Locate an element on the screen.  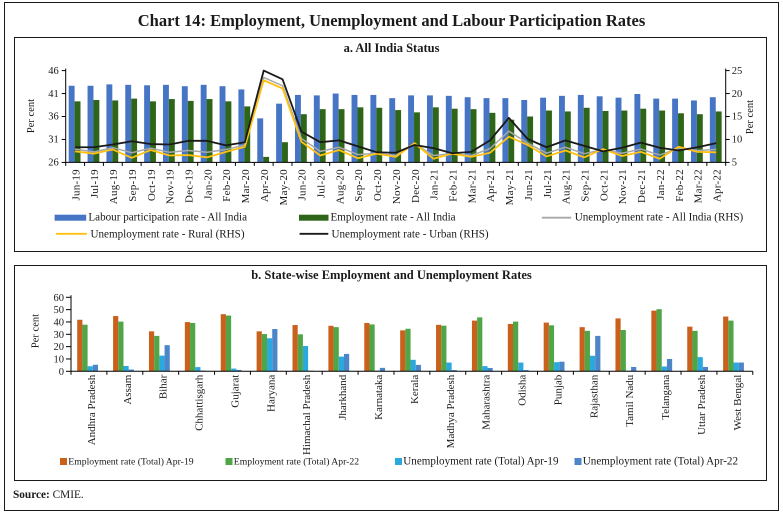
svg-text: Chhattisgarh is located at coordinates (200, 402).